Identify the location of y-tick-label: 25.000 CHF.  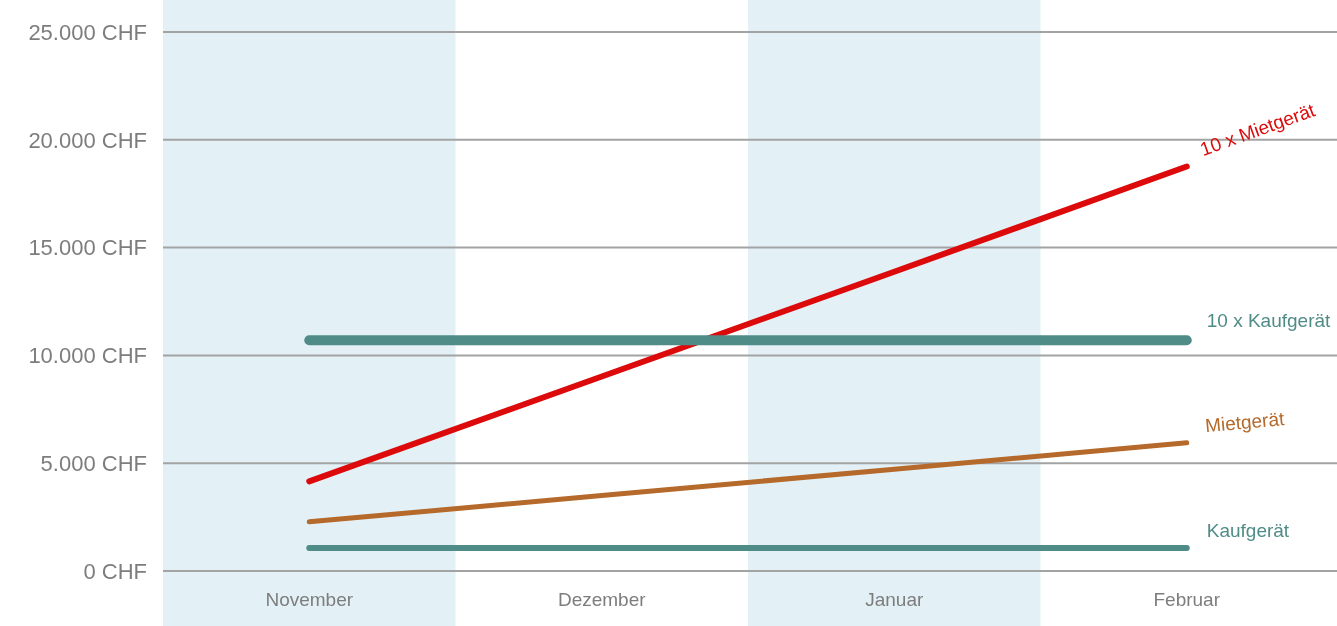
(87, 32).